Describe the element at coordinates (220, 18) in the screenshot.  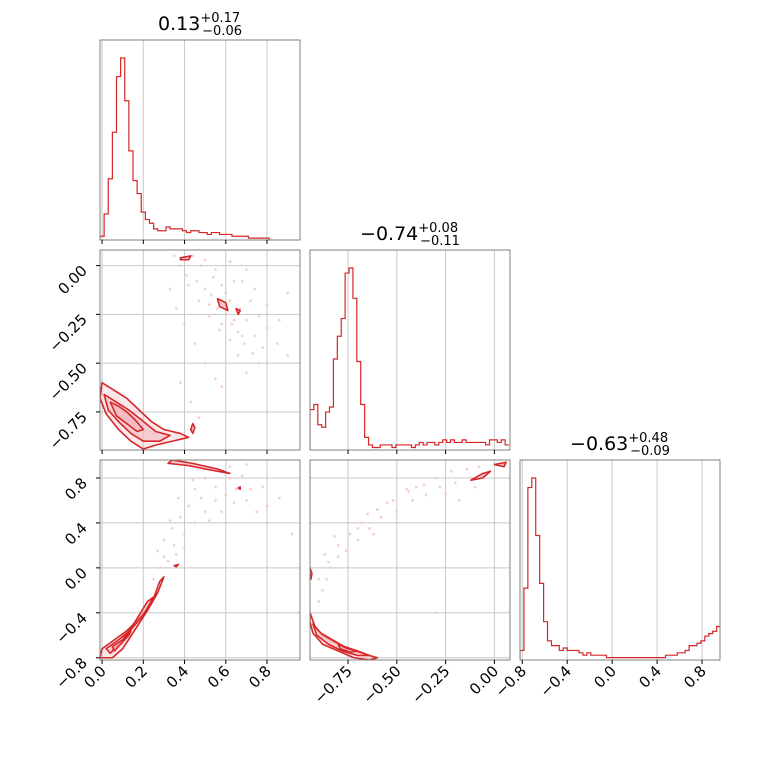
I see `title-param-0-plus: +0.17` at that location.